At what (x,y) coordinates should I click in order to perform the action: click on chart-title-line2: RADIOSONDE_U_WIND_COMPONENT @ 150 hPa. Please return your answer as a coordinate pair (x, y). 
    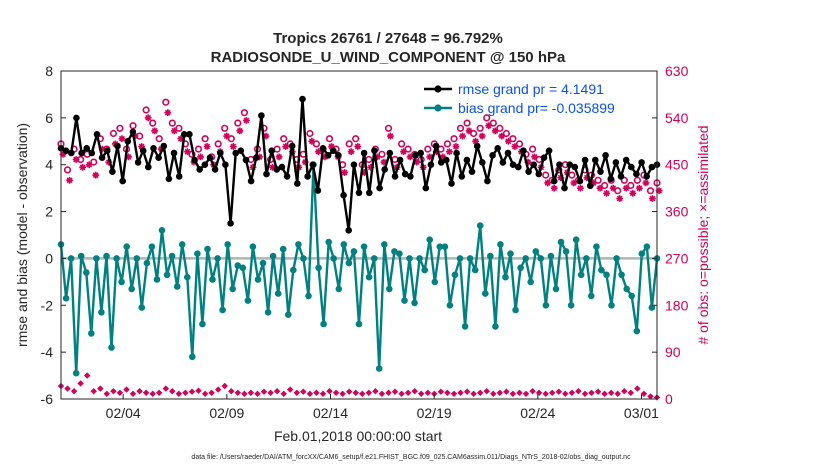
    Looking at the image, I should click on (388, 57).